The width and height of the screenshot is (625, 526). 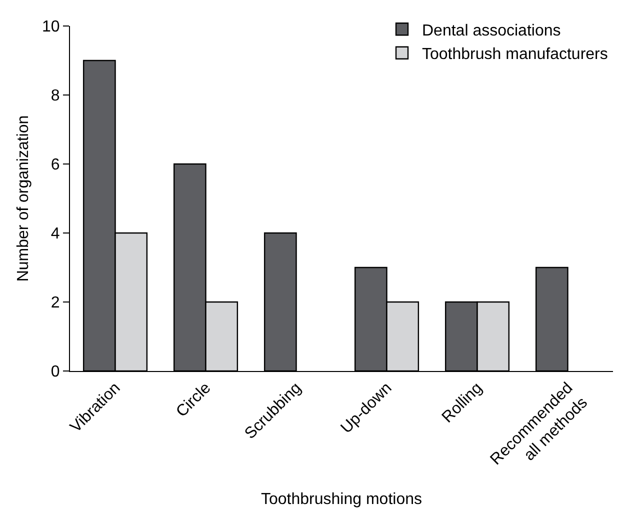 I want to click on y-tick-label: 2, so click(x=55, y=303).